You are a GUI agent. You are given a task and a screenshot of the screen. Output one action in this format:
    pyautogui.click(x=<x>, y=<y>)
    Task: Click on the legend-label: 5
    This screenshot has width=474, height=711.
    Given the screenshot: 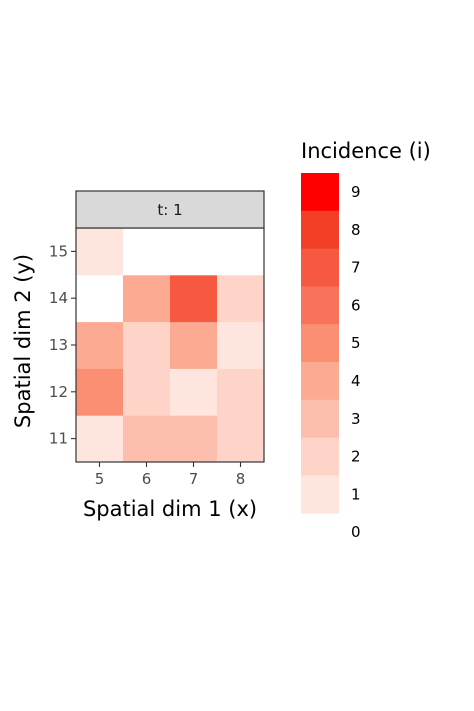 What is the action you would take?
    pyautogui.click(x=356, y=343)
    